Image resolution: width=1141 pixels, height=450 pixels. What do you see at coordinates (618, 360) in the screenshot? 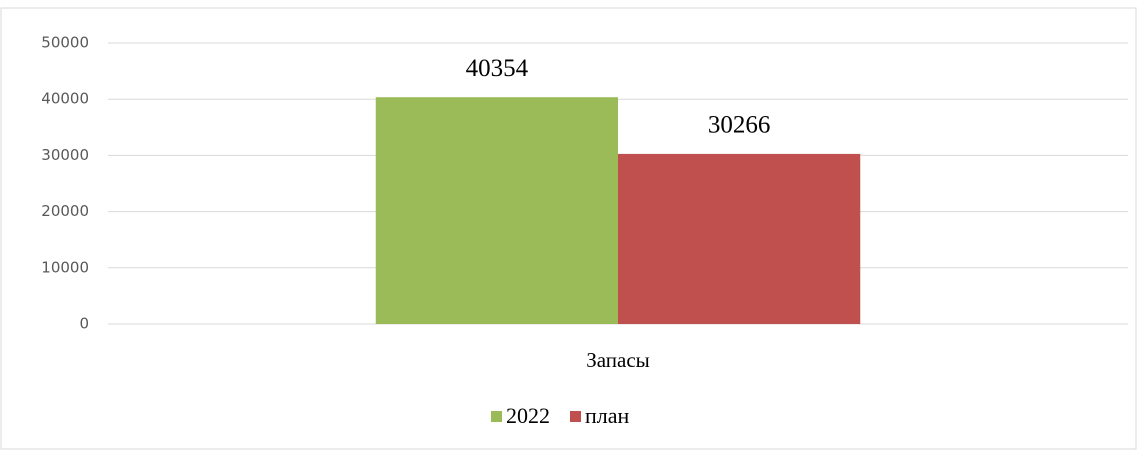
I see `x-tick-label: Запасы` at bounding box center [618, 360].